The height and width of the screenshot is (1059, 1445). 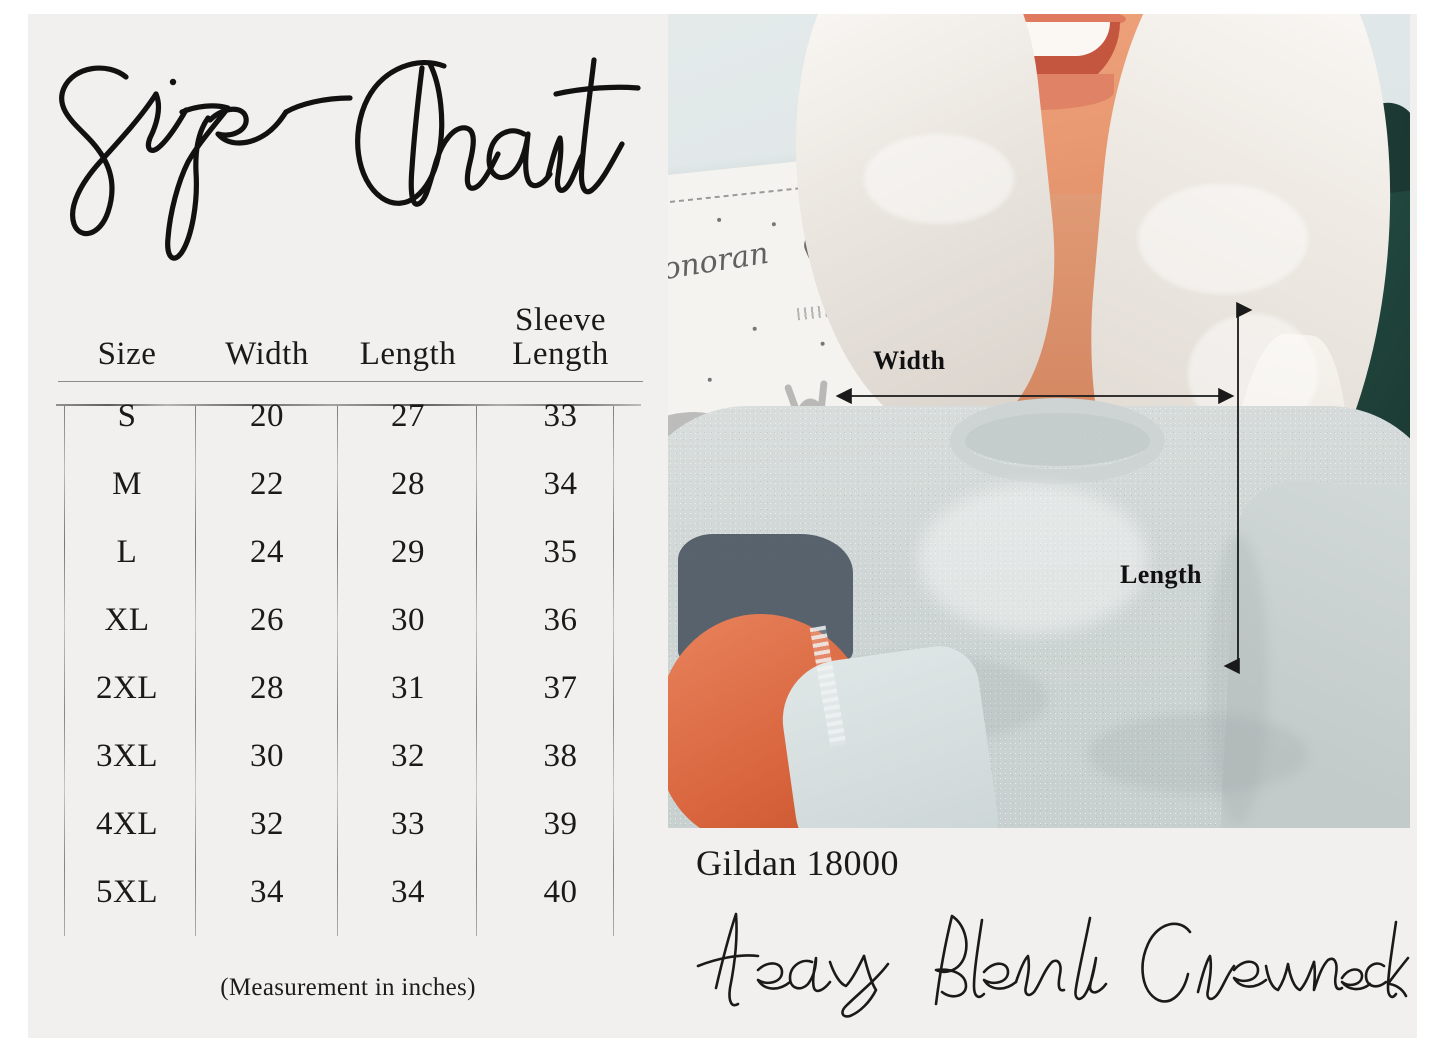 I want to click on cell-size: XL, so click(x=127, y=619).